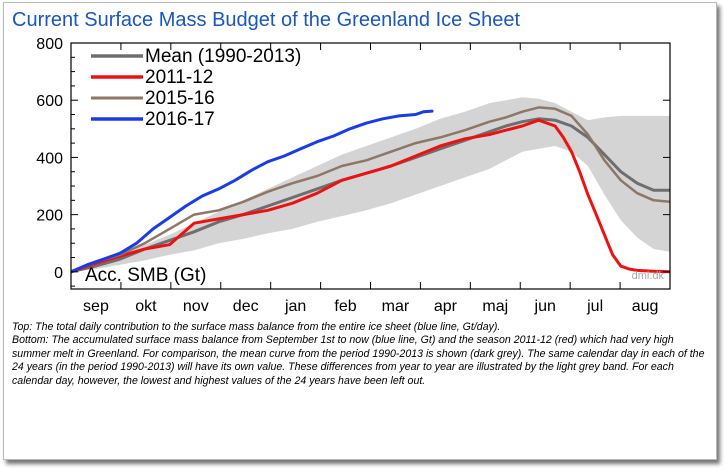 The width and height of the screenshot is (726, 468). I want to click on month-label-maj: maj, so click(495, 306).